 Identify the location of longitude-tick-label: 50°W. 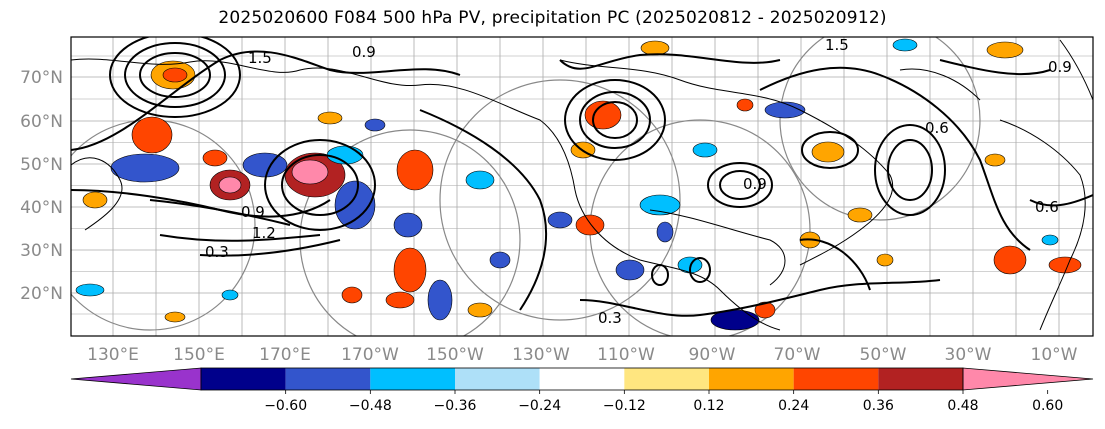
(883, 355).